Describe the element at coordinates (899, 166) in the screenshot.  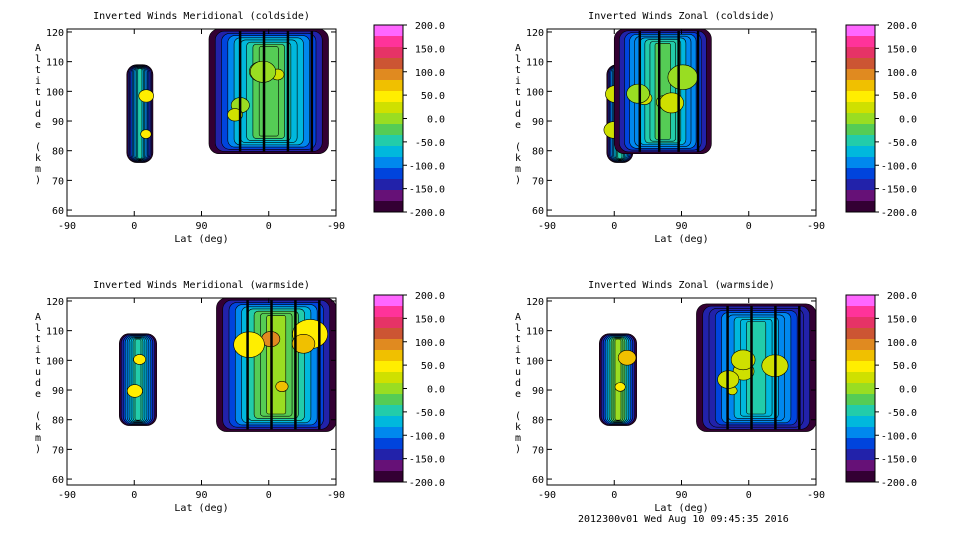
I see `colorbar-label: -100.0` at that location.